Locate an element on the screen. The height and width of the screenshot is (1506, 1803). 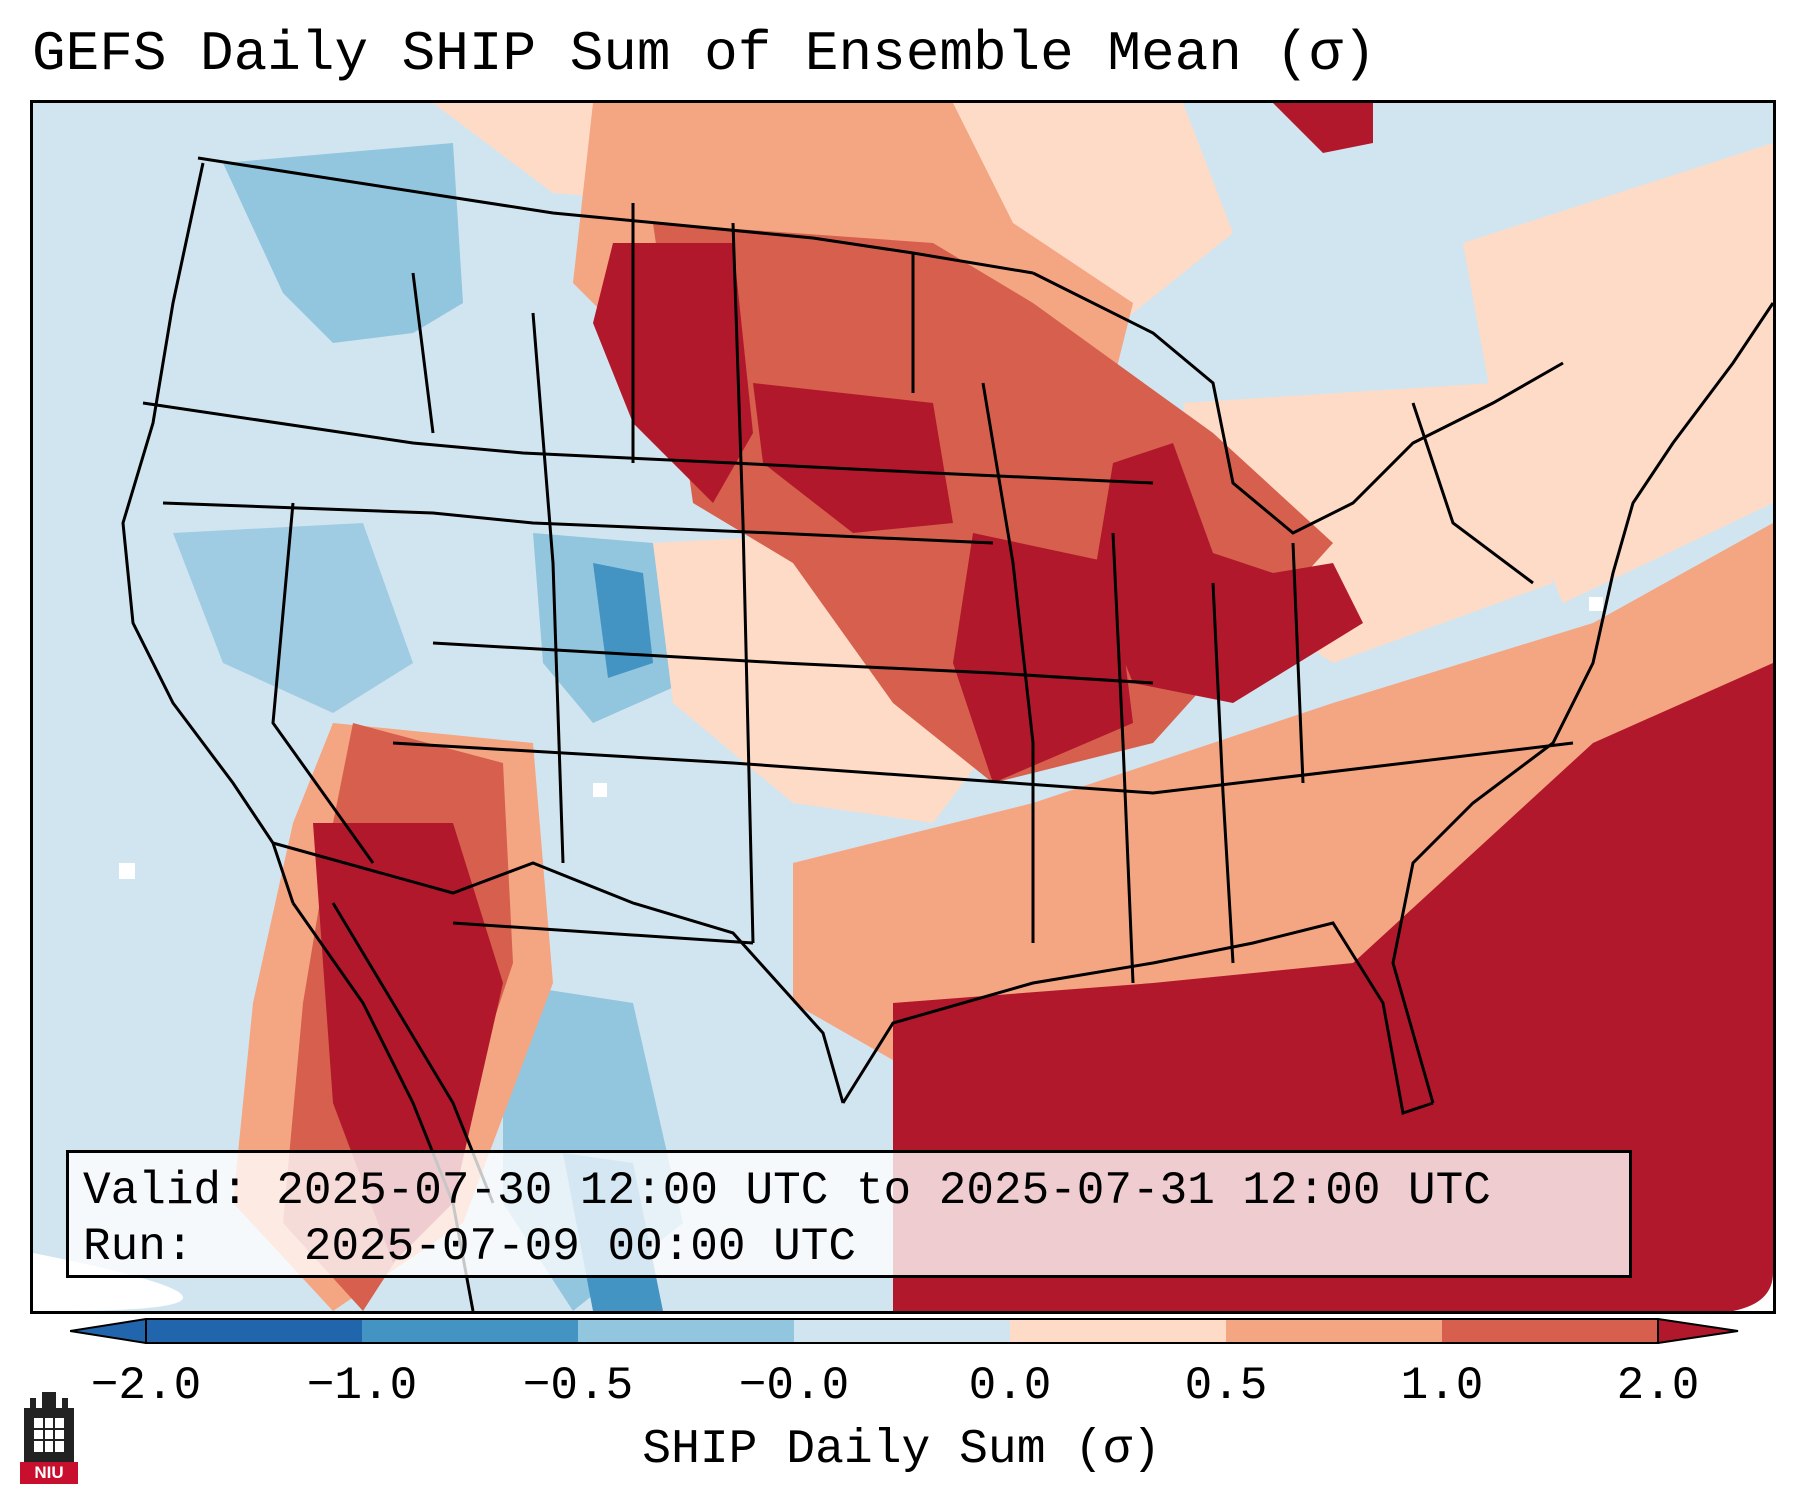
run-row: Run: 2025-07-09 00:00 UTC is located at coordinates (849, 1247).